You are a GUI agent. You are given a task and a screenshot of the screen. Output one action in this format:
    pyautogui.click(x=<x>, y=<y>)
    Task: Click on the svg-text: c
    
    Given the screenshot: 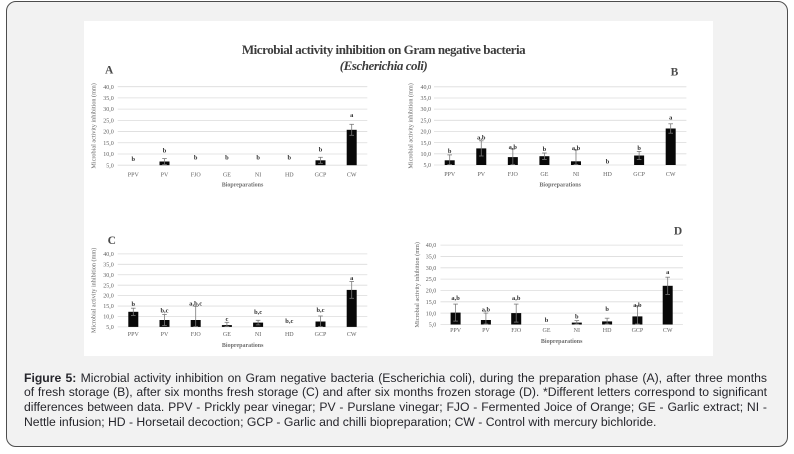 What is the action you would take?
    pyautogui.click(x=226, y=319)
    